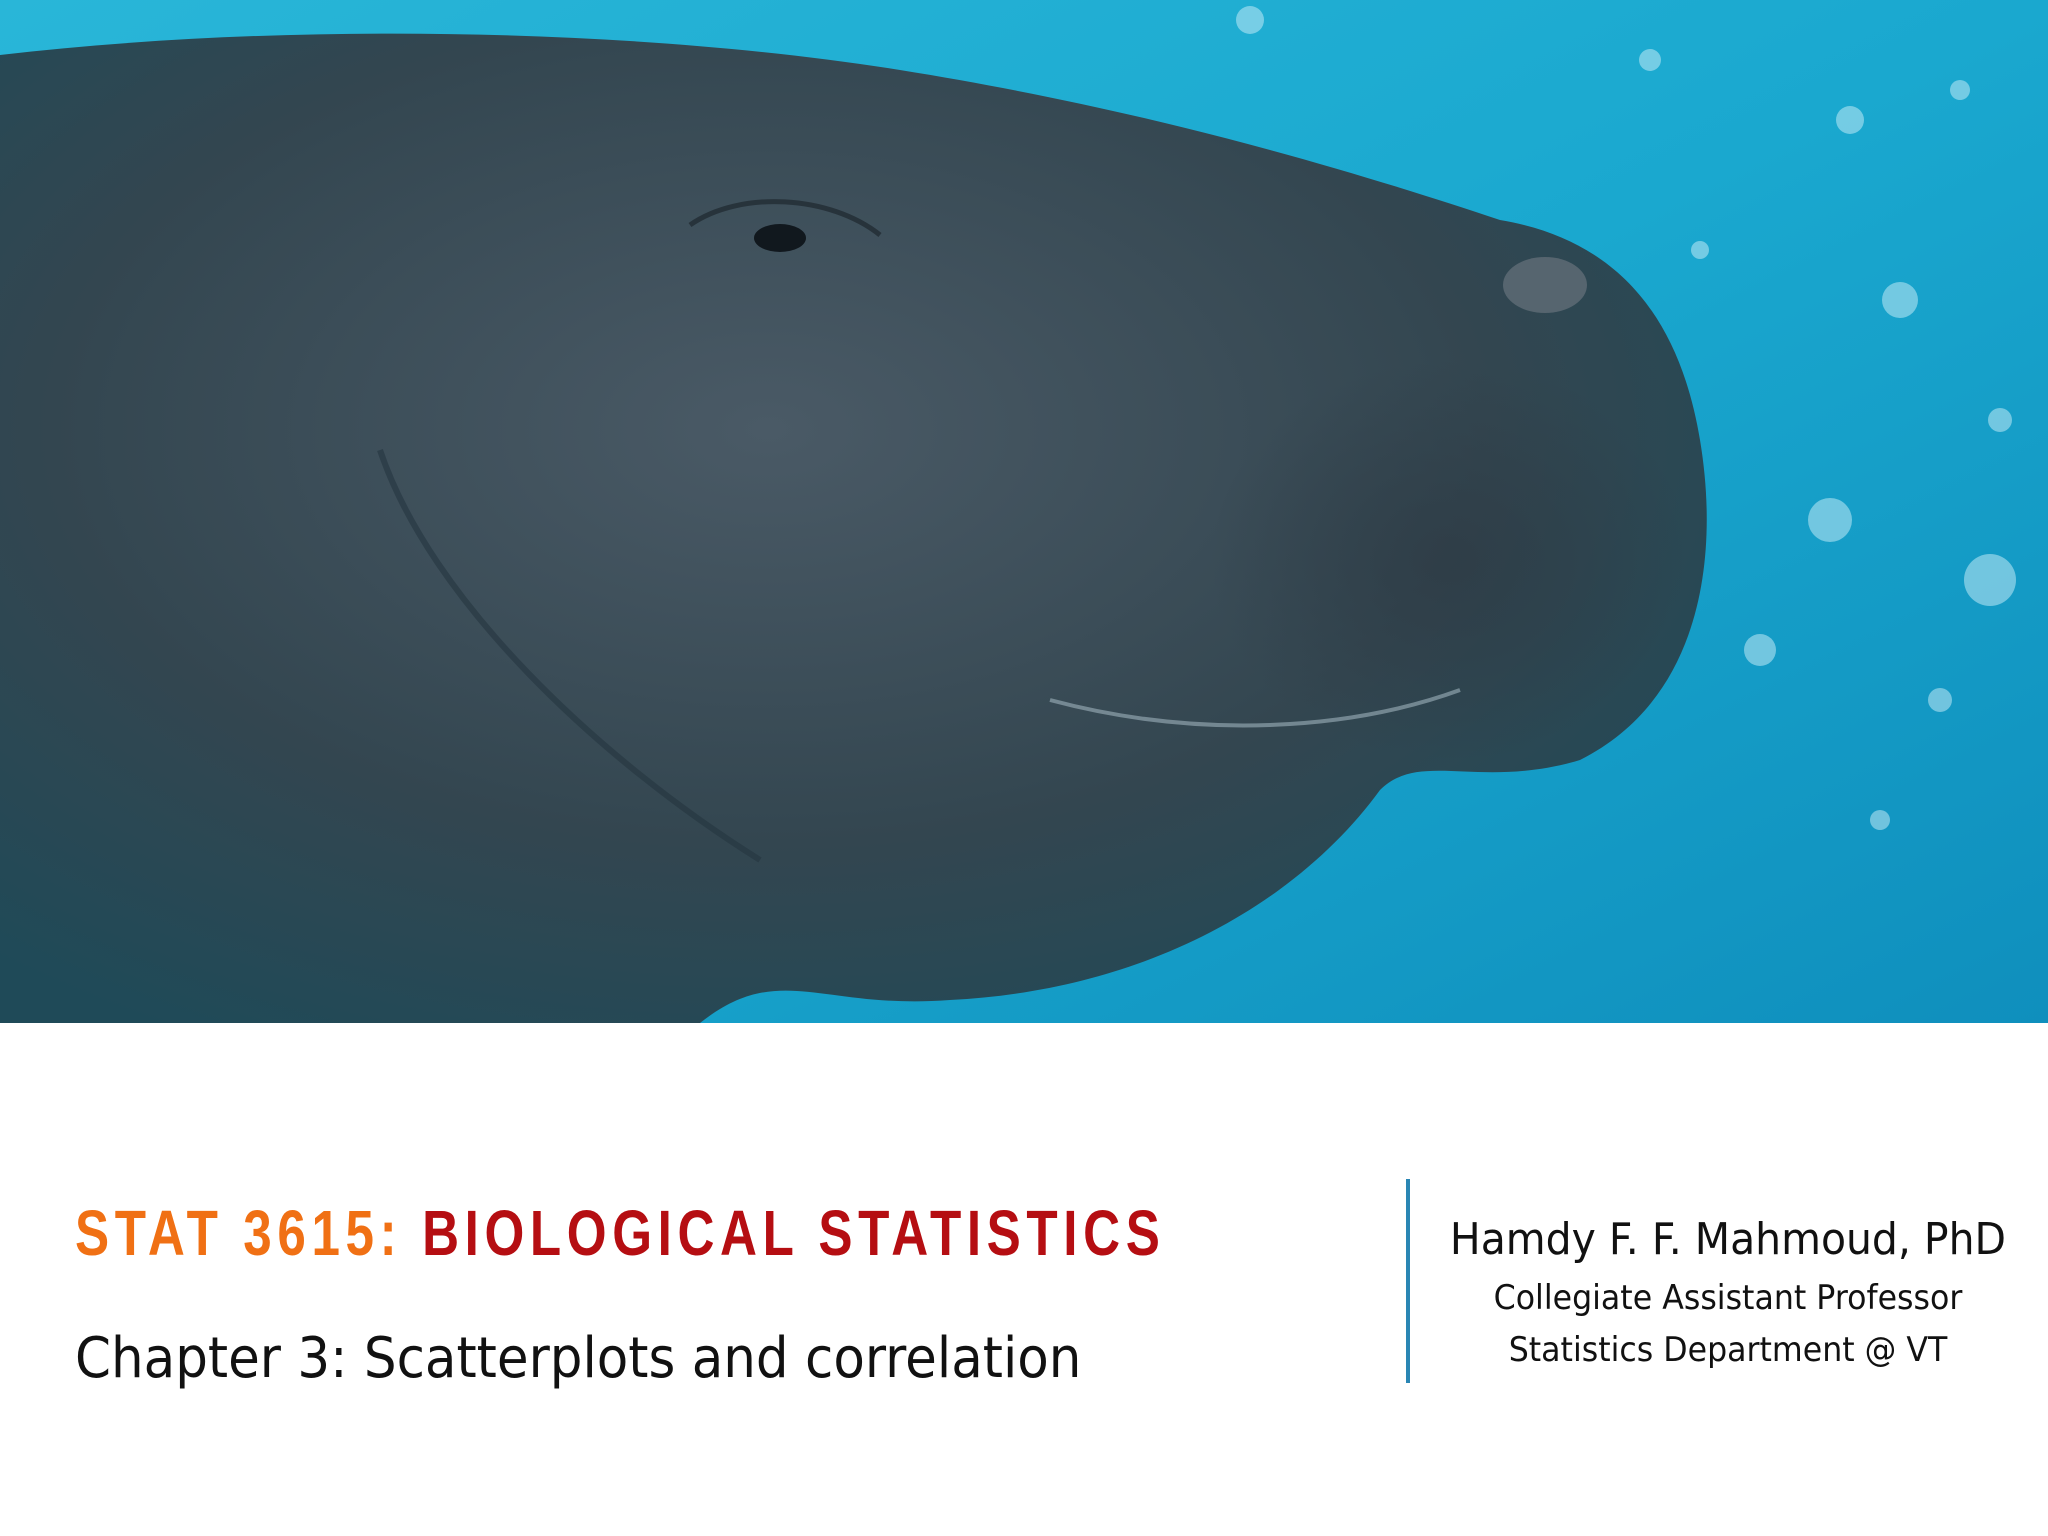 The image size is (2048, 1536). What do you see at coordinates (1728, 1298) in the screenshot?
I see `author-position: Collegiate Assistant Professor` at bounding box center [1728, 1298].